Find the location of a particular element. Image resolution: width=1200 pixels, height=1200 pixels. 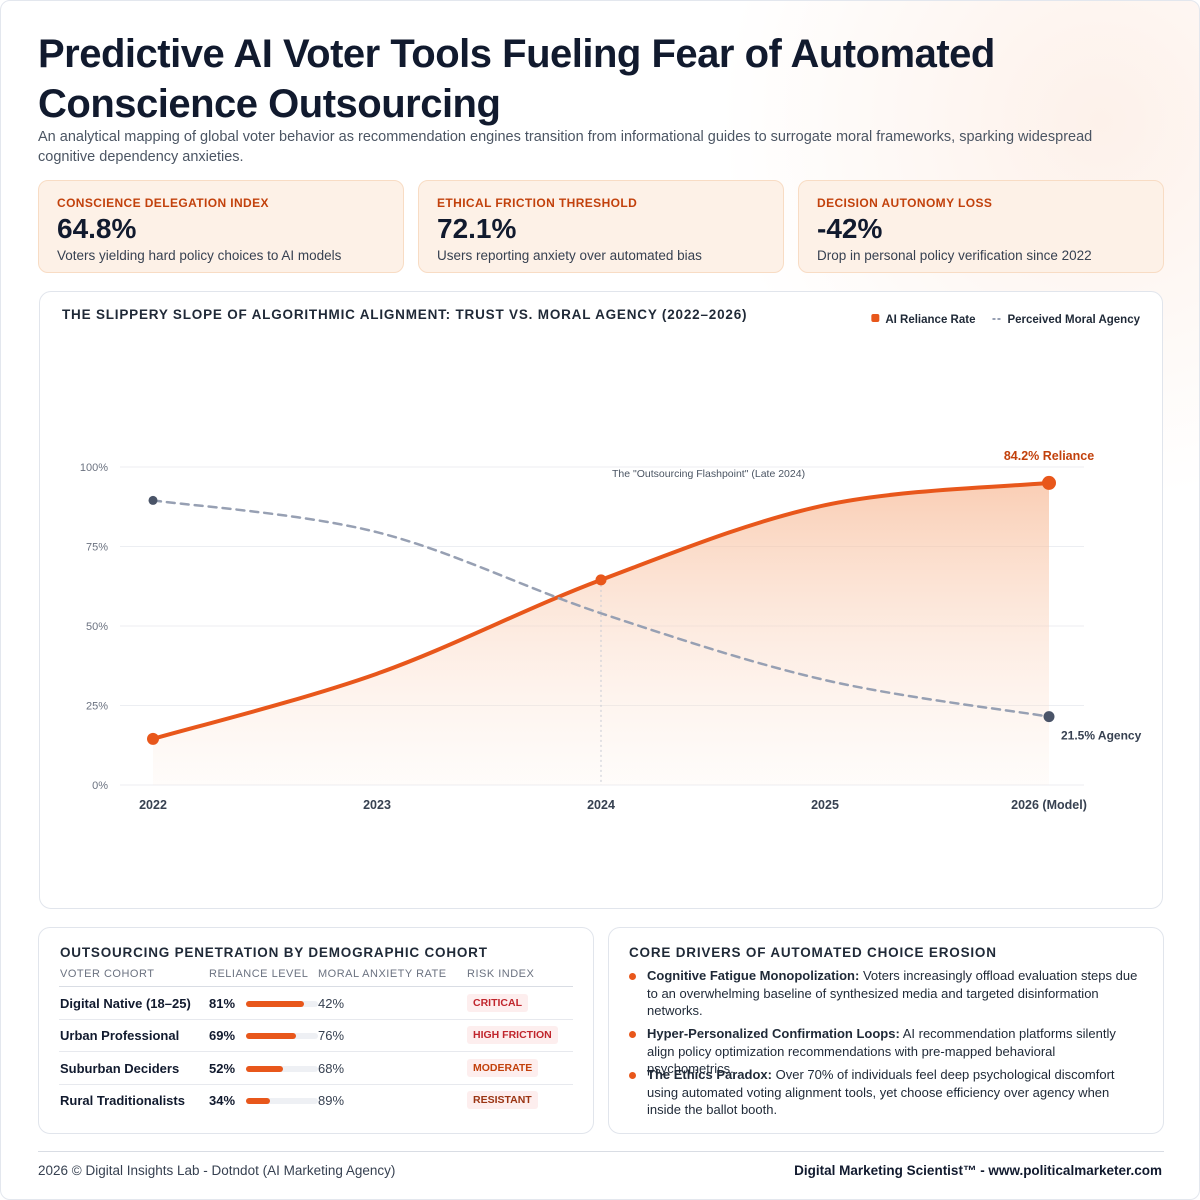

column-header: VOTER COHORT is located at coordinates (107, 974).